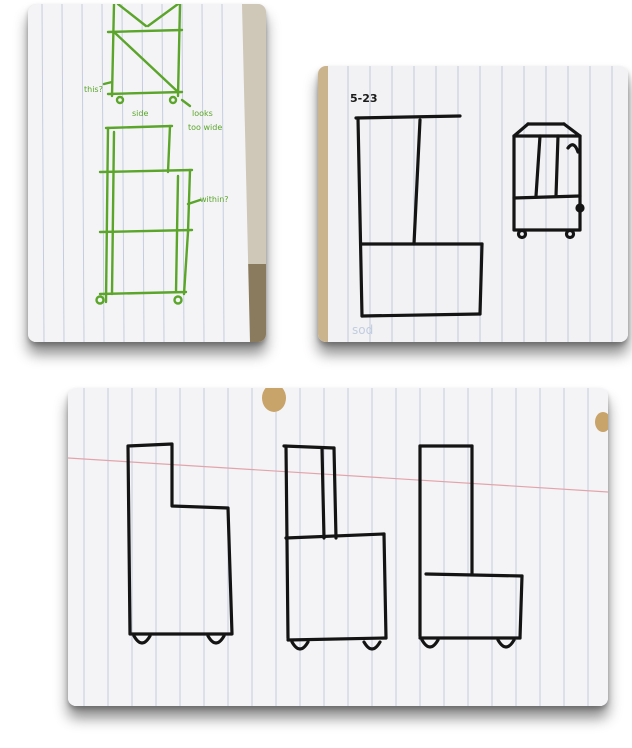 This screenshot has height=748, width=632. I want to click on note-date: 5-23, so click(364, 98).